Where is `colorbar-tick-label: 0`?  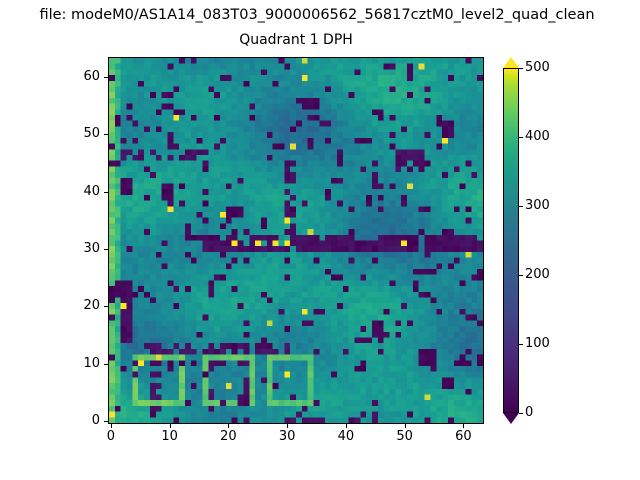
colorbar-tick-label: 0 is located at coordinates (529, 412).